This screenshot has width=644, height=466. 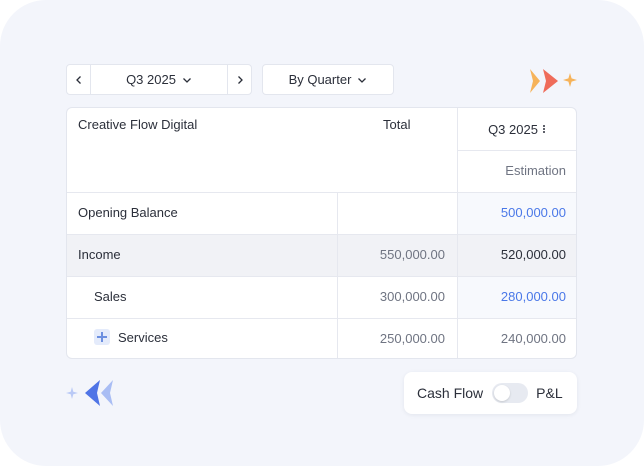 What do you see at coordinates (513, 129) in the screenshot?
I see `period-column-label: Q3 2025` at bounding box center [513, 129].